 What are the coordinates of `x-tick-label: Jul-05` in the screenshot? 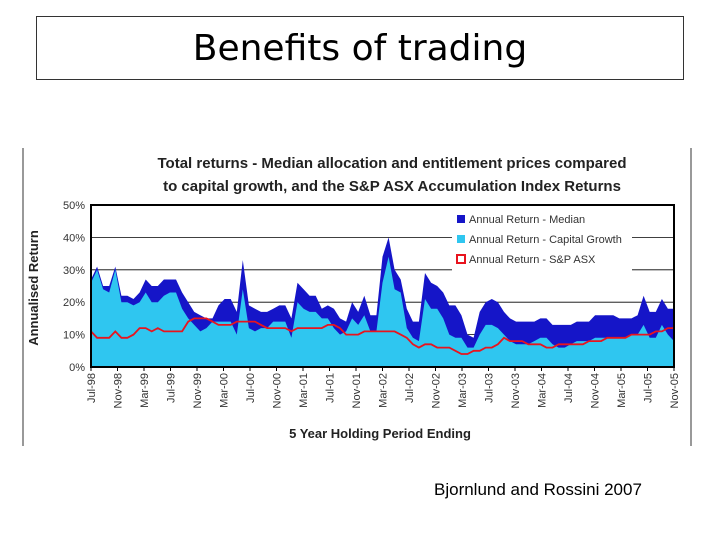 It's located at (649, 388).